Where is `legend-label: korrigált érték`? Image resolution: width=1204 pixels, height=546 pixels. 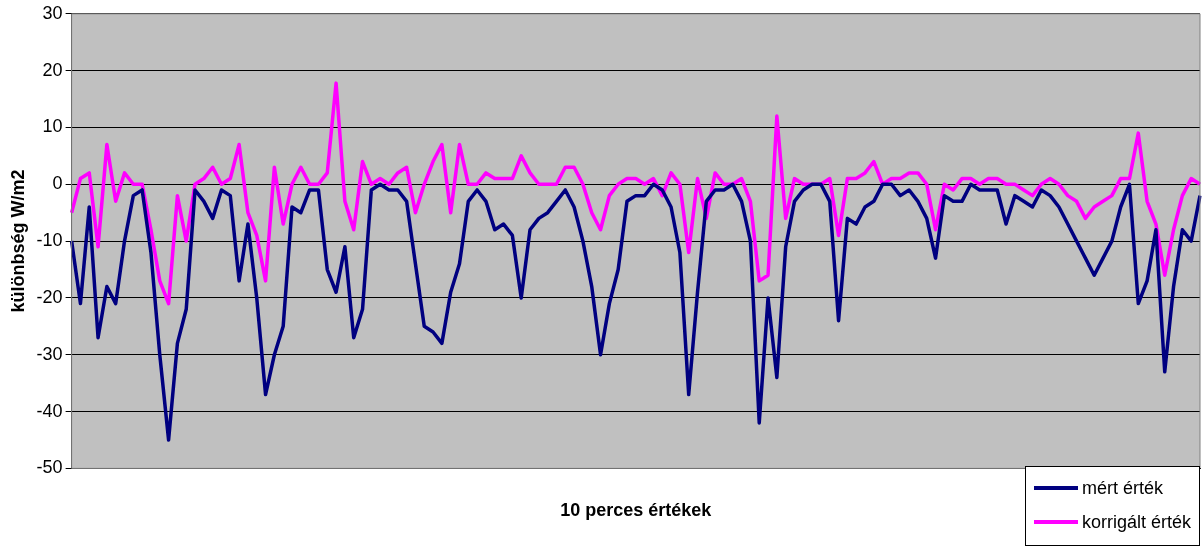
legend-label: korrigált érték is located at coordinates (1136, 522).